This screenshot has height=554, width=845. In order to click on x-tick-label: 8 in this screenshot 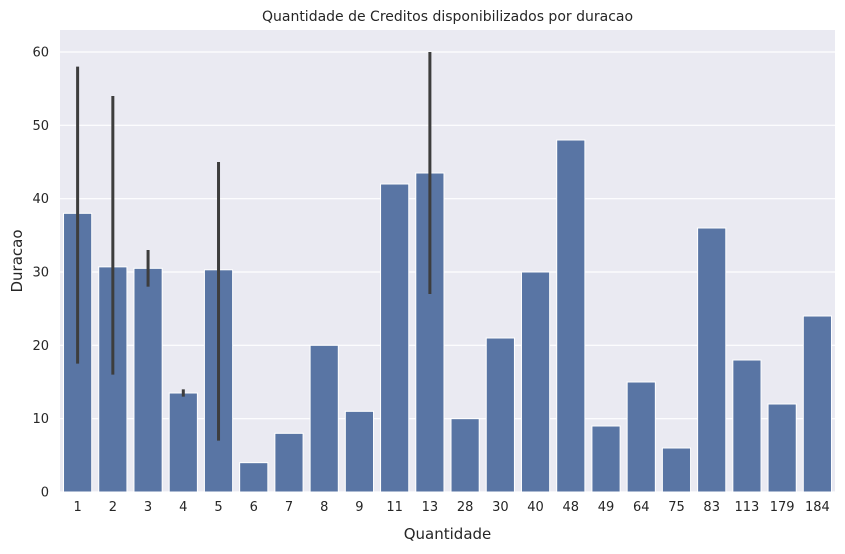, I will do `click(324, 507)`.